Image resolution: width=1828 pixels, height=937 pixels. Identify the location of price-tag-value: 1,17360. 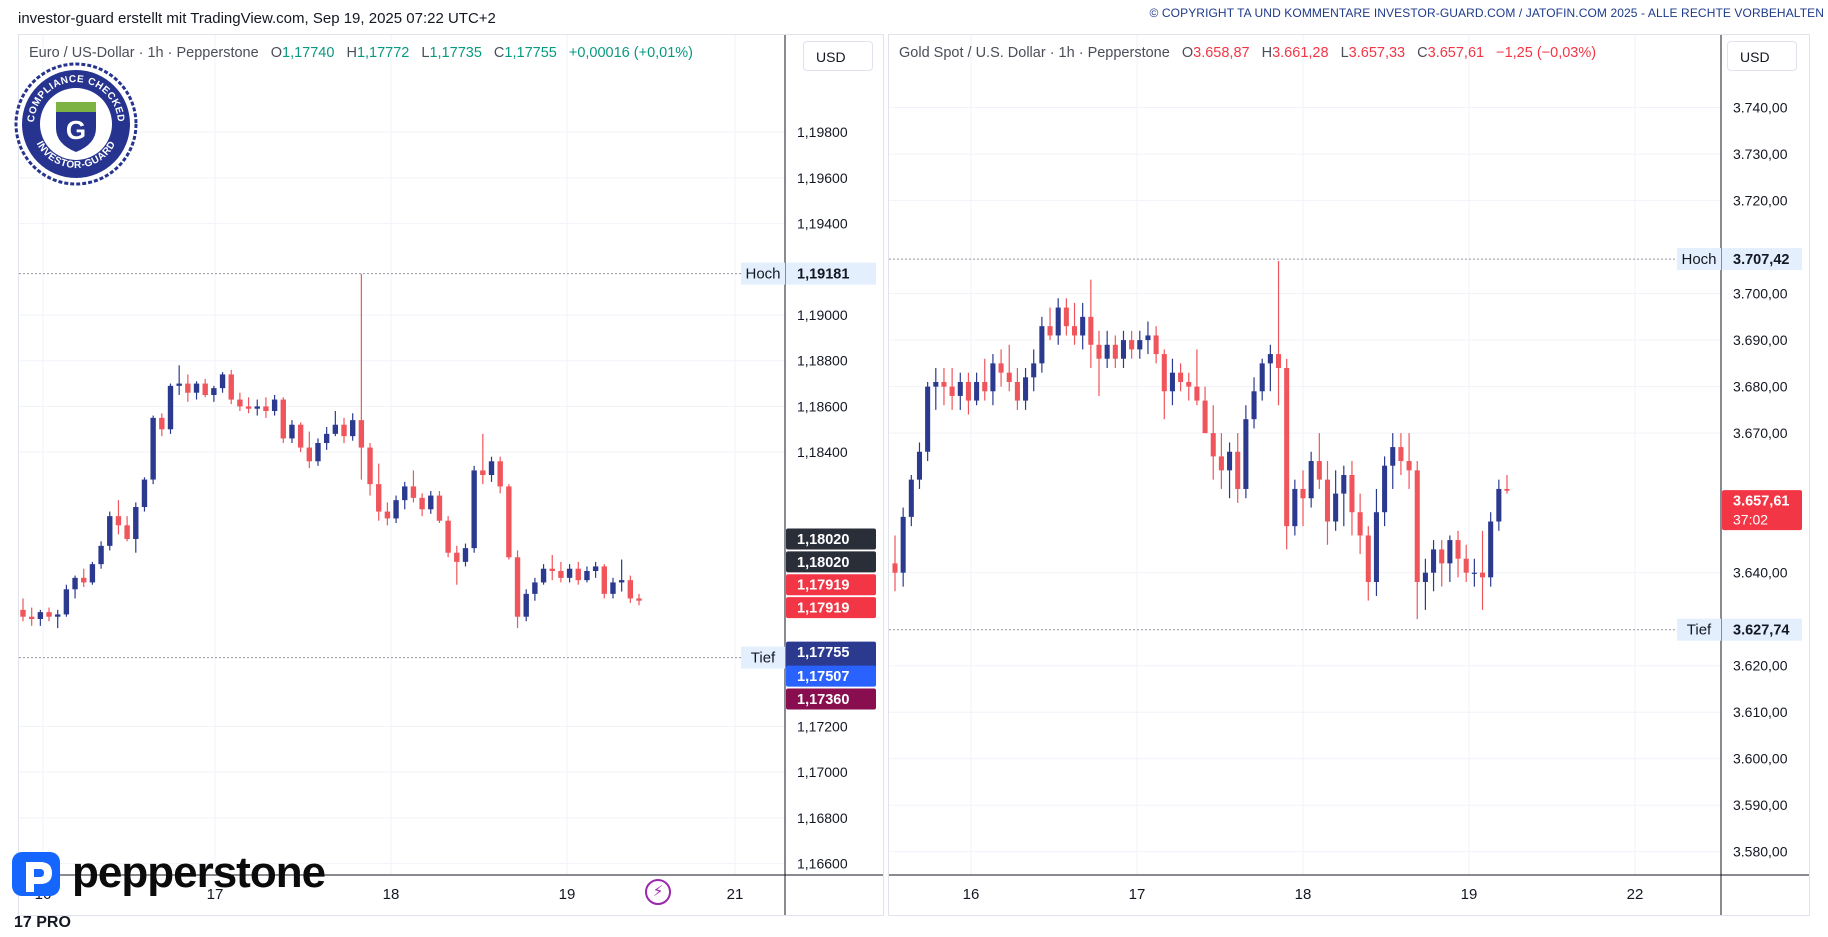
(823, 700).